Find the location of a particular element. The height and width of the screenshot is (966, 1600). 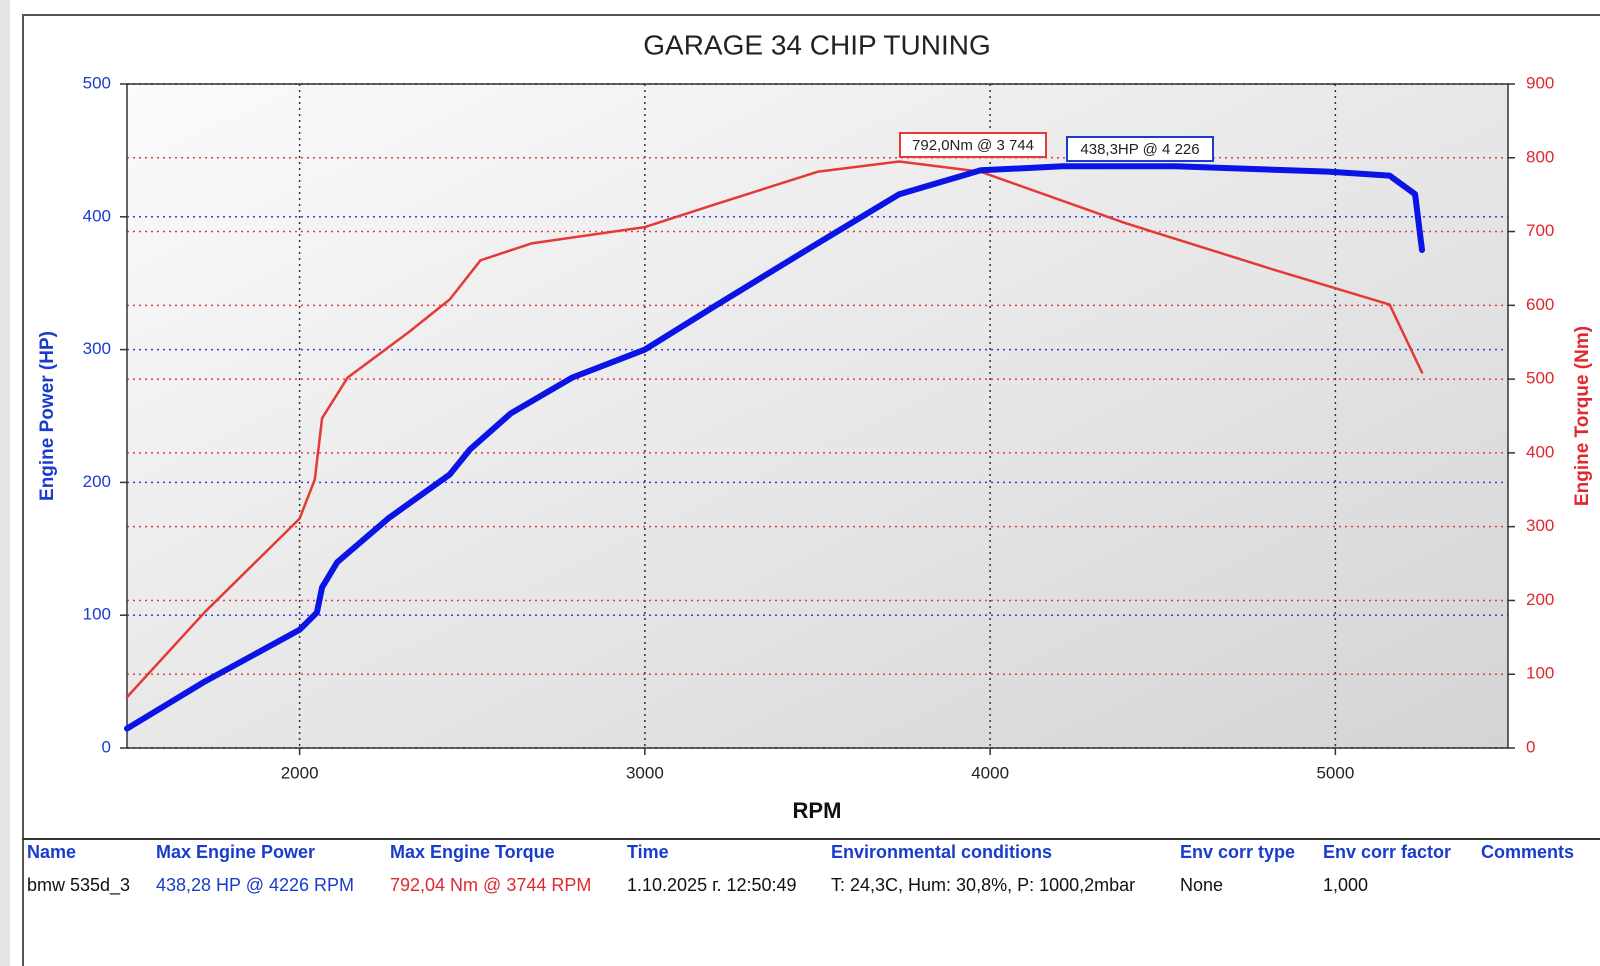

x-tick-label: 2000 is located at coordinates (300, 772).